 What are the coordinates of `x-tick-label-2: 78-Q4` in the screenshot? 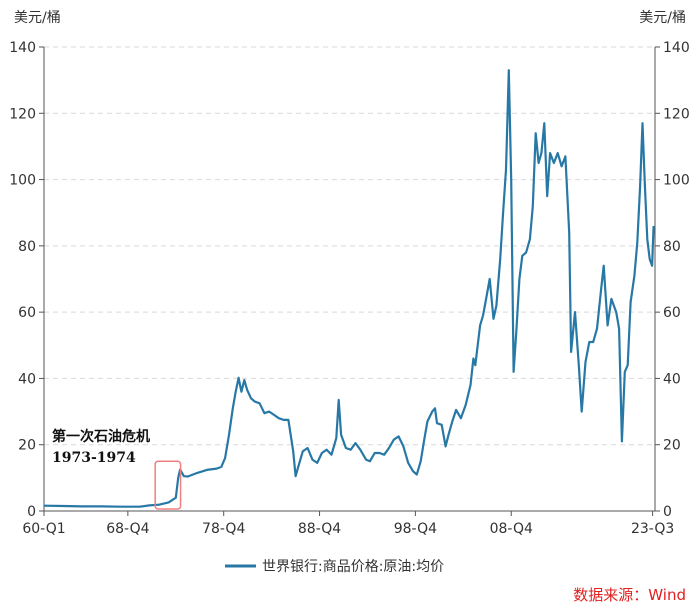 It's located at (223, 529).